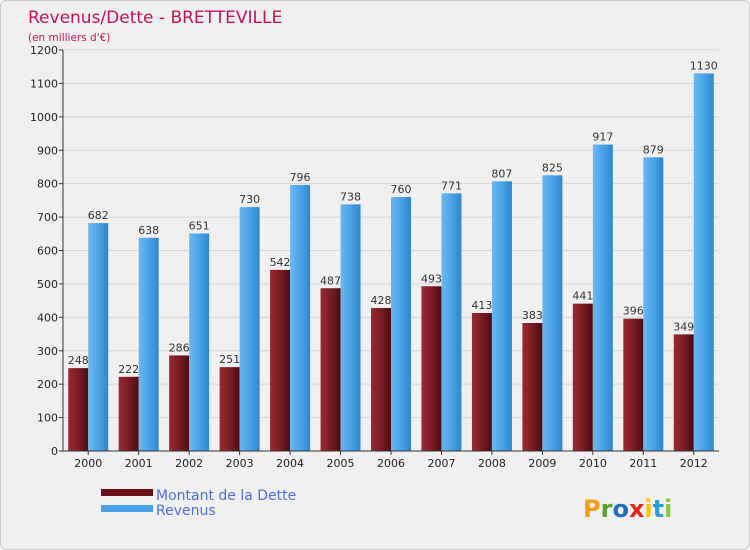 This screenshot has height=550, width=750. Describe the element at coordinates (582, 296) in the screenshot. I see `value-label-debt: 441` at that location.